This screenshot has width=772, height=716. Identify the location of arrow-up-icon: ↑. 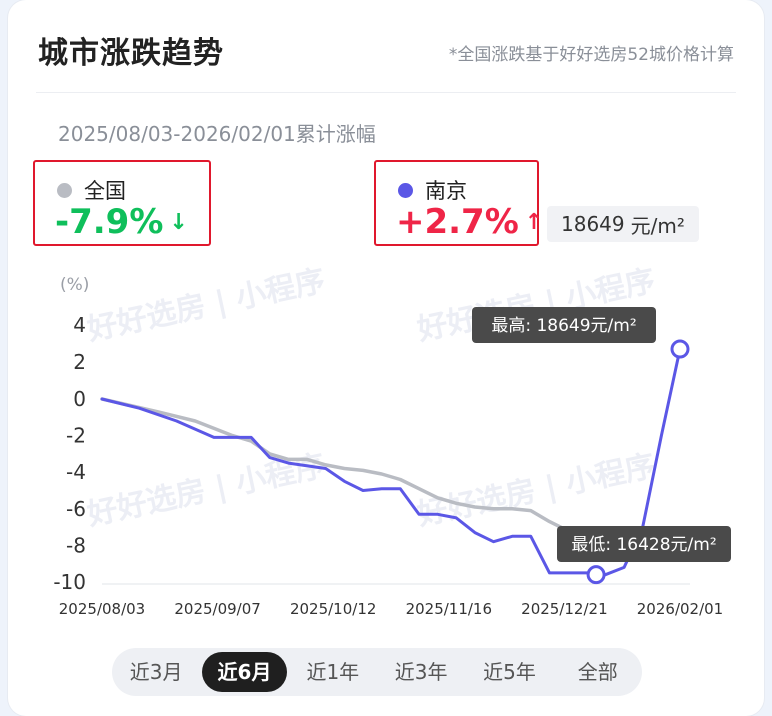
(534, 222).